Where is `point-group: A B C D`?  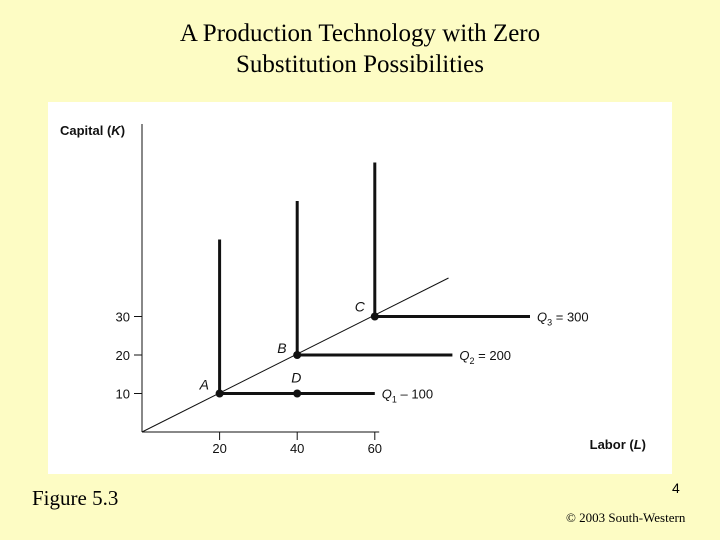
point-group: A B C D is located at coordinates (289, 348).